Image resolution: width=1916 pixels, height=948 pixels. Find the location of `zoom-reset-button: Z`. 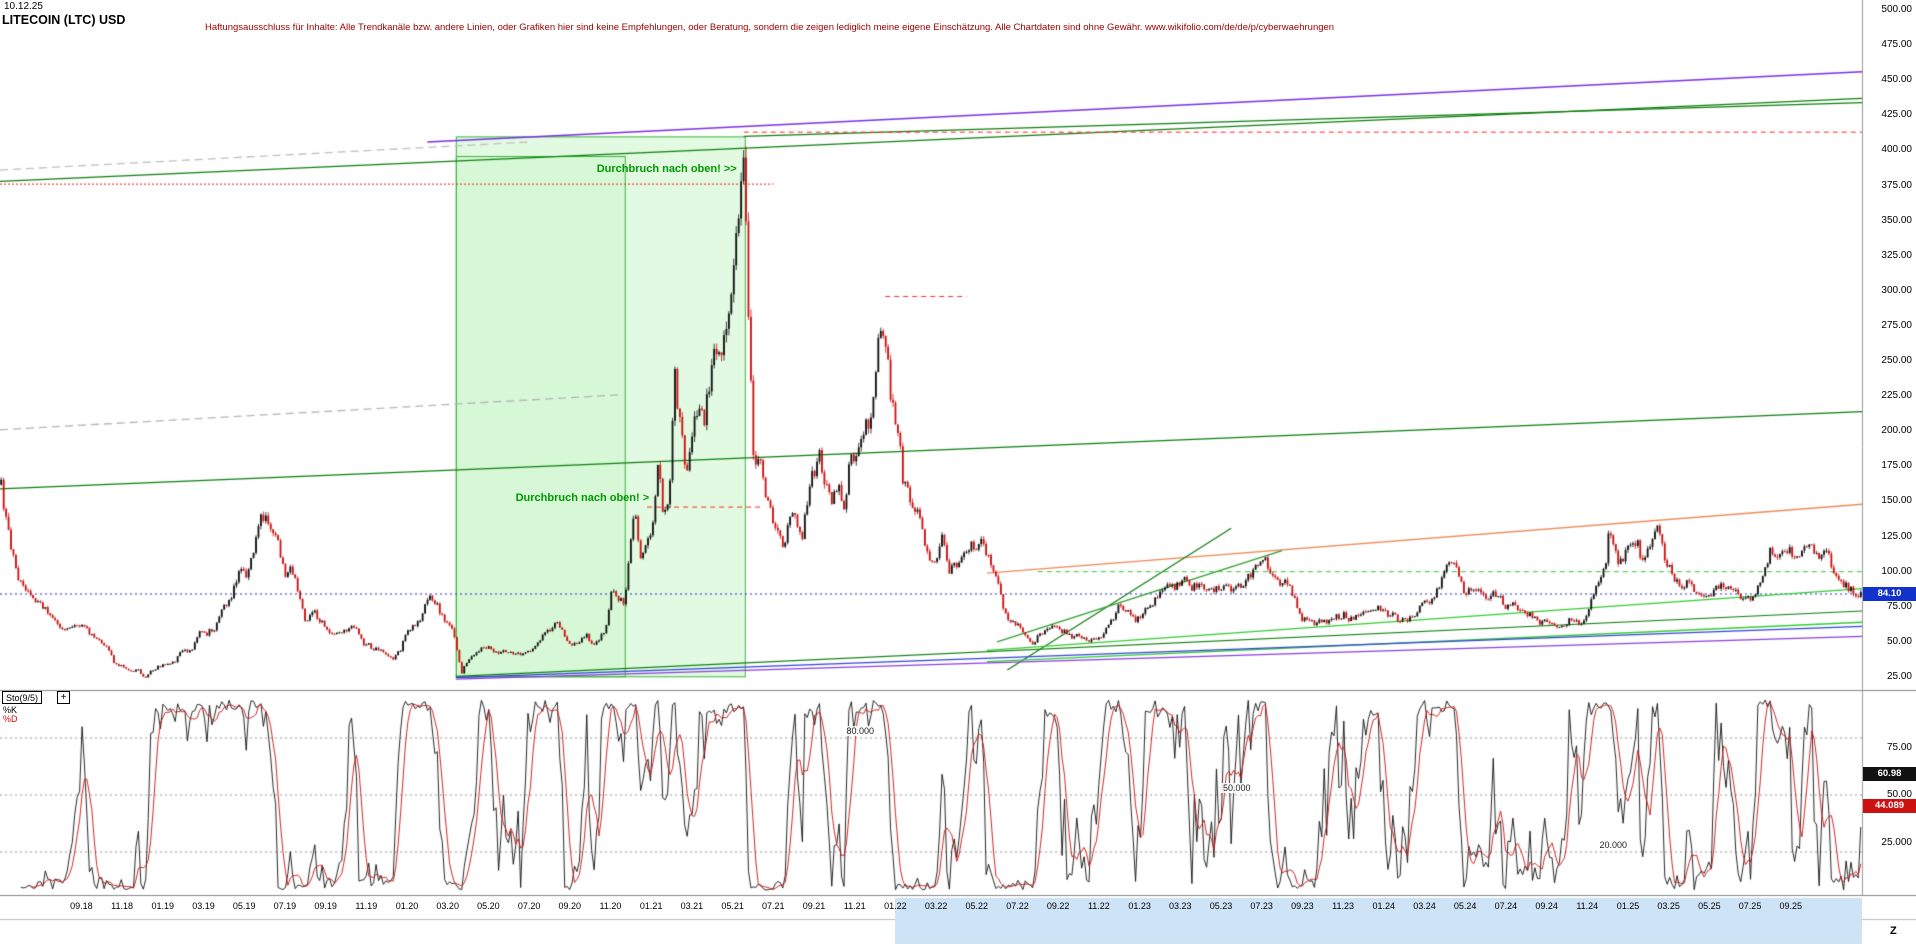

zoom-reset-button: Z is located at coordinates (1893, 931).